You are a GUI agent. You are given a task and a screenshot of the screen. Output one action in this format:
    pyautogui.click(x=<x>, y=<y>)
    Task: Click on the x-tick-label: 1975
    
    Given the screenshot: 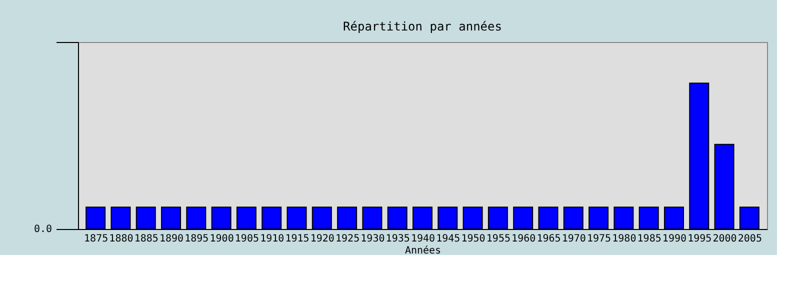 What is the action you would take?
    pyautogui.click(x=599, y=239)
    